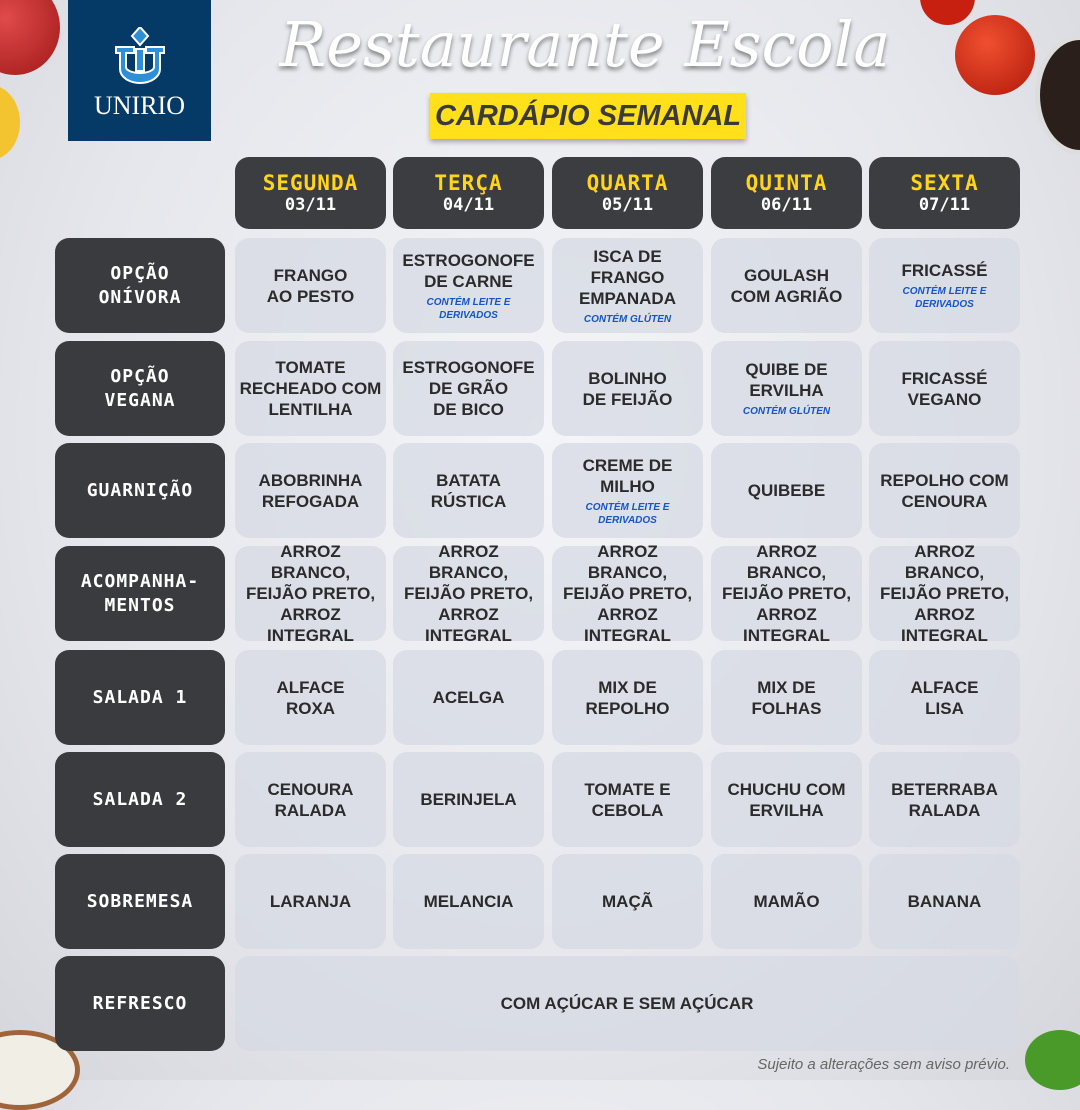 The width and height of the screenshot is (1080, 1110). Describe the element at coordinates (585, 44) in the screenshot. I see `page-title: Restaurante Escola` at that location.